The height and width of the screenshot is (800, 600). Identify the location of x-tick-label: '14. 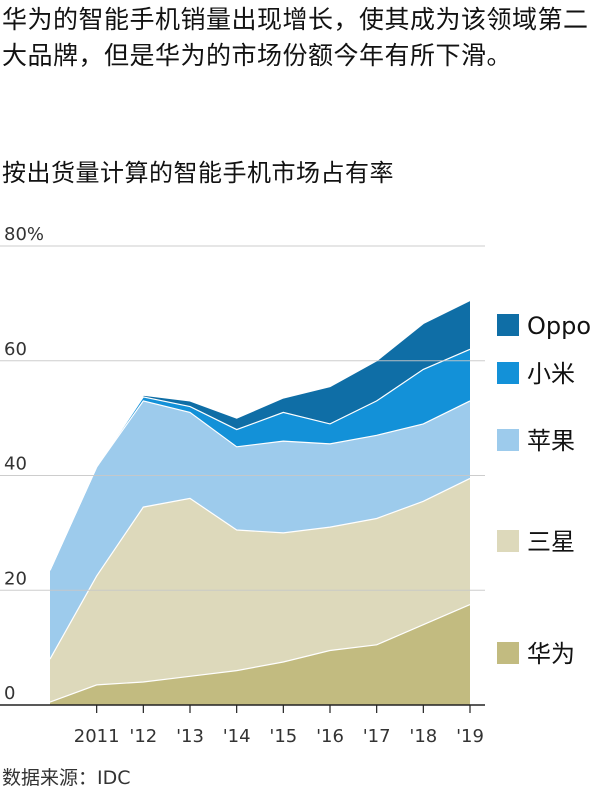
(237, 736).